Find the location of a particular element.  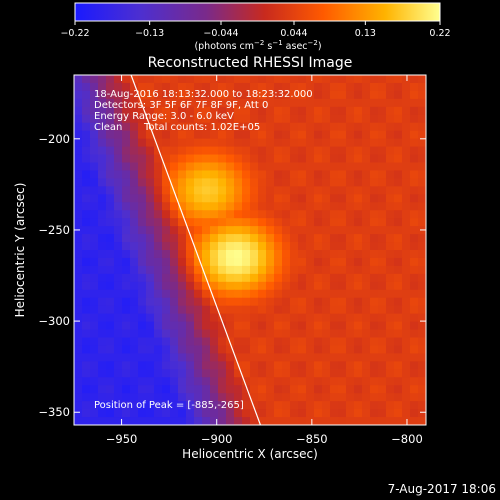

x-tick-label: −800 is located at coordinates (407, 439).